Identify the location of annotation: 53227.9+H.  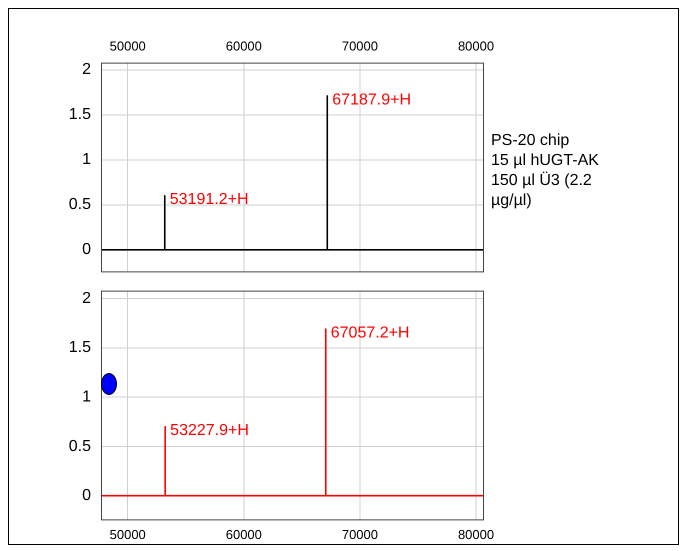
(209, 431).